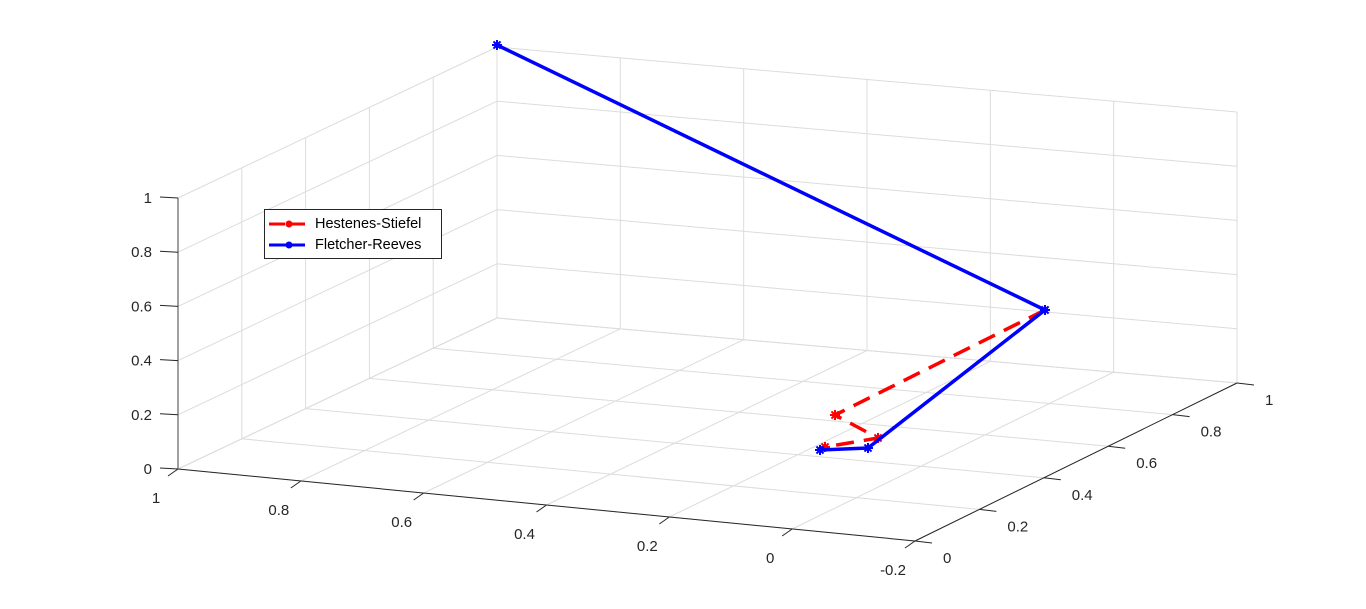  Describe the element at coordinates (1146, 463) in the screenshot. I see `y-tick-label: 0.6` at that location.